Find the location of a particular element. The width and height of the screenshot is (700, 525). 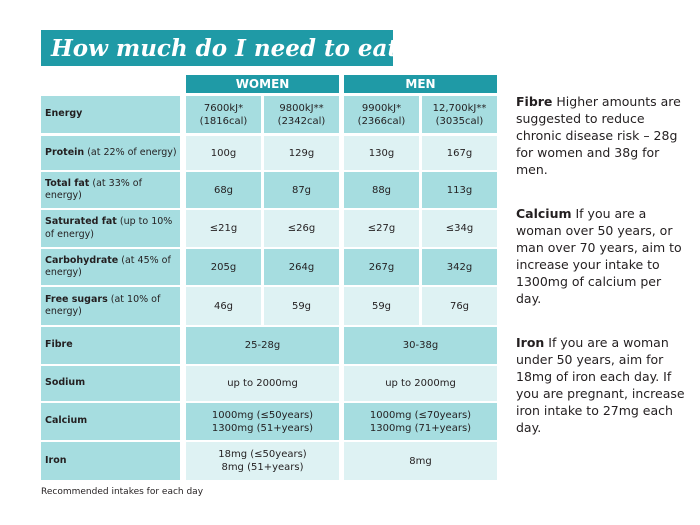

row-label: Calcium is located at coordinates (110, 421).